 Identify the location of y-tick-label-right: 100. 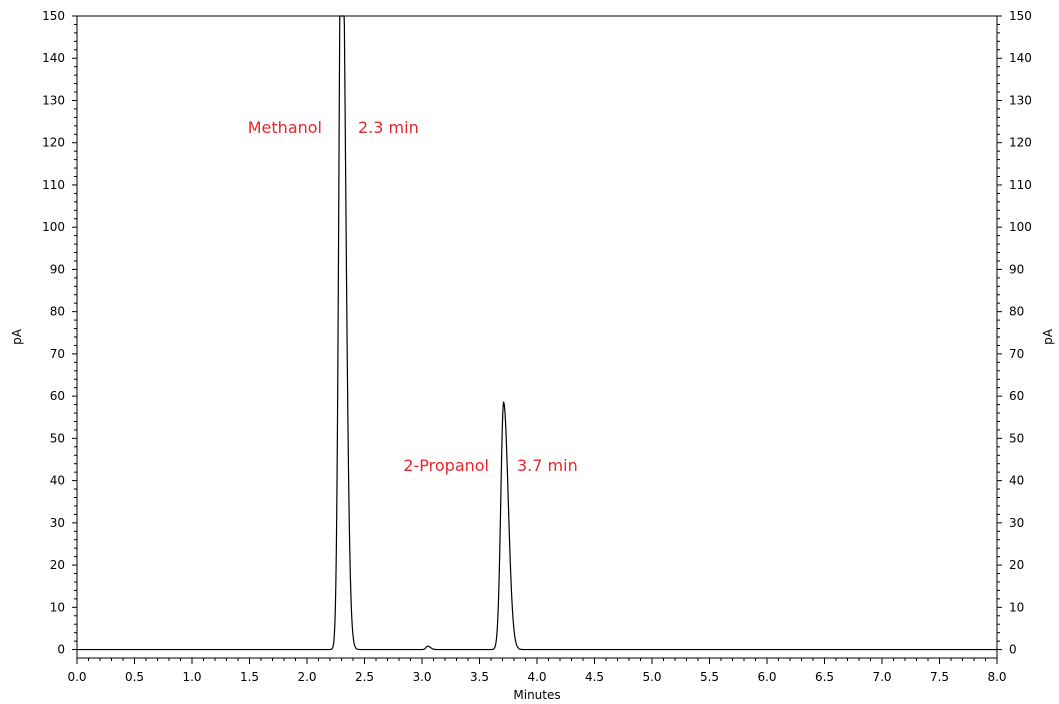
(1020, 227).